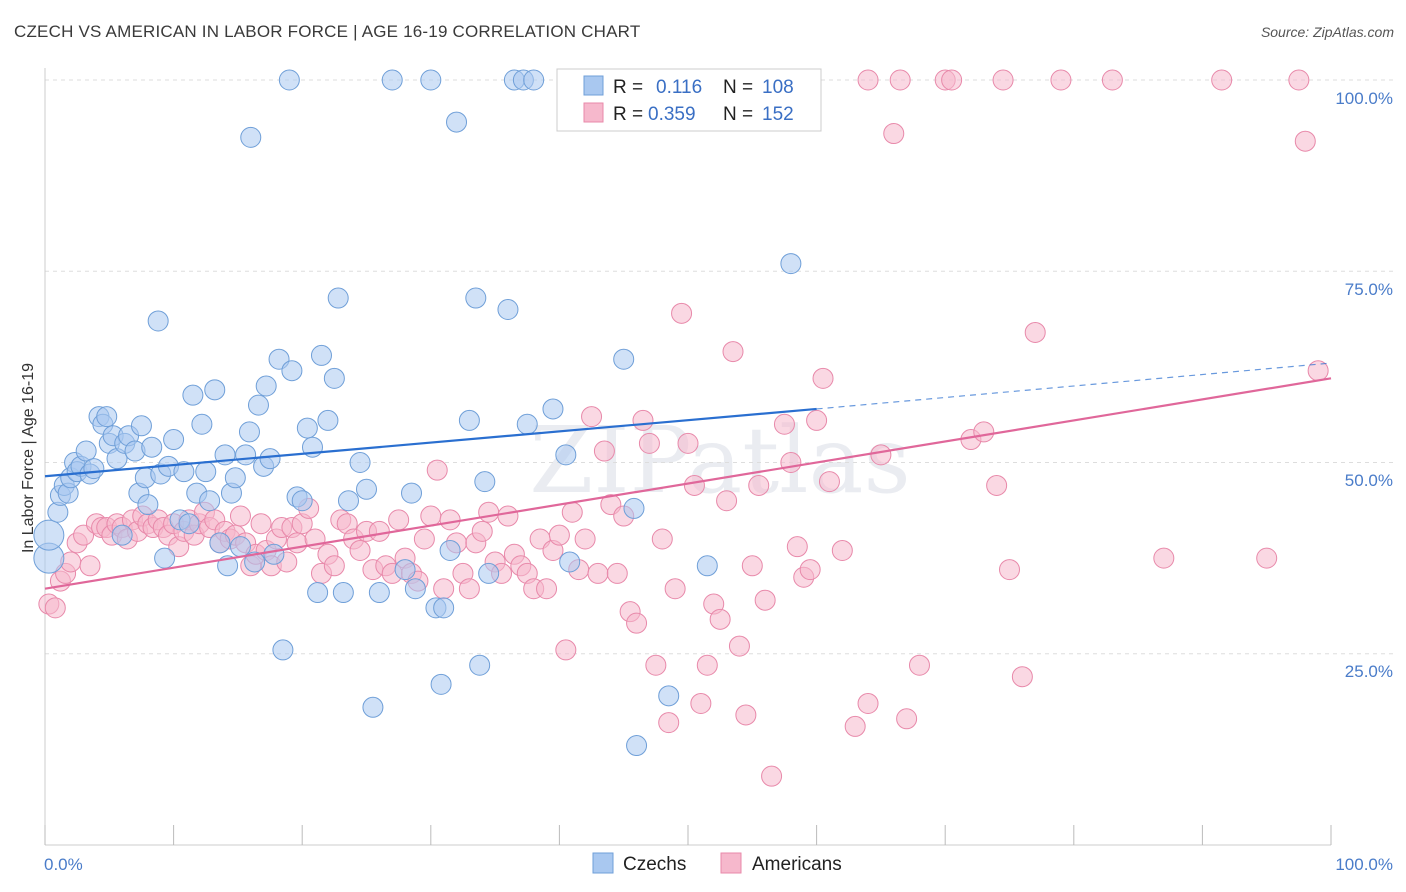 This screenshot has width=1406, height=892. What do you see at coordinates (593, 112) in the screenshot?
I see `legend-swatch-americans` at bounding box center [593, 112].